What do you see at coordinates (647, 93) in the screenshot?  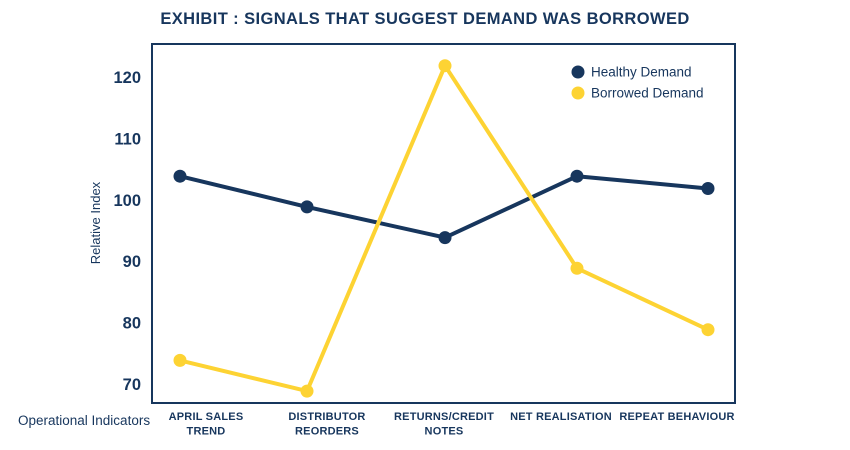 I see `legend-label: Borrowed Demand` at bounding box center [647, 93].